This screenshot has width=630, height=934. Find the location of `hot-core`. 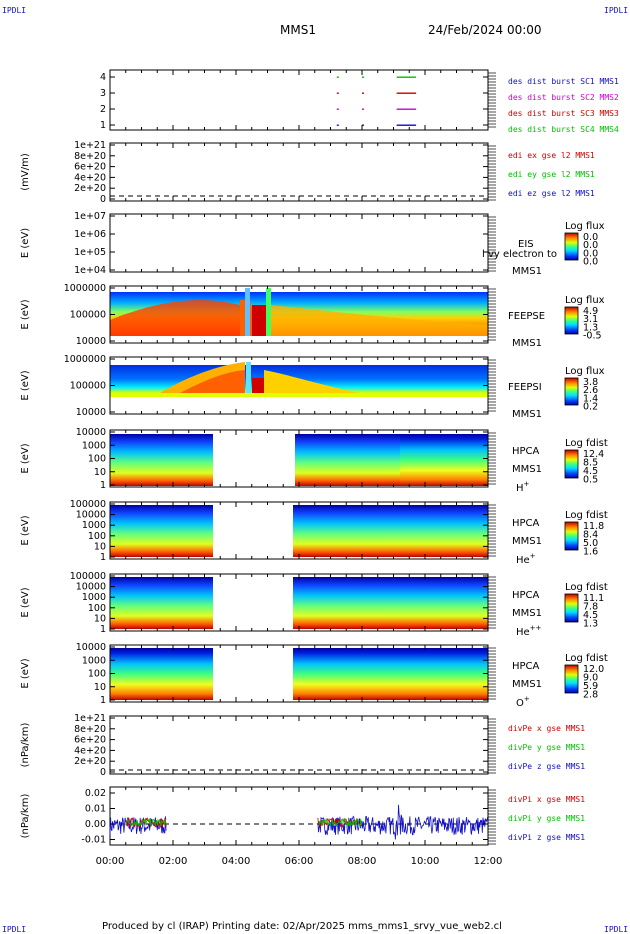

hot-core is located at coordinates (259, 320).